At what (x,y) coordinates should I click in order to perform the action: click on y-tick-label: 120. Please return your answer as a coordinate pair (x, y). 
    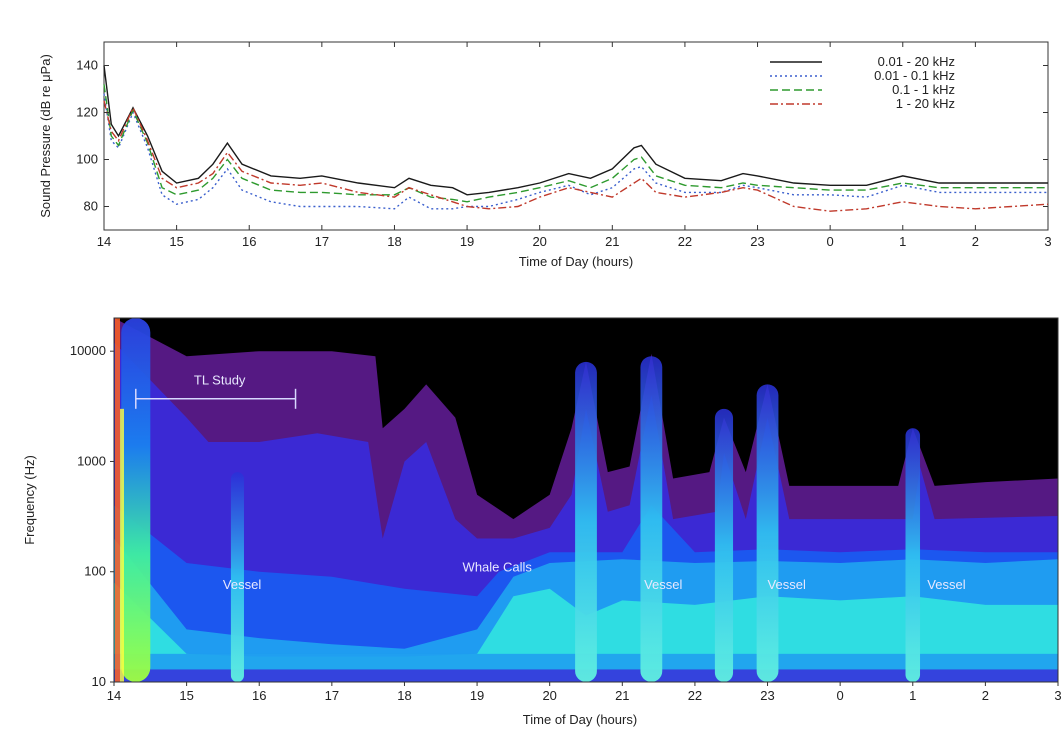
    Looking at the image, I should click on (87, 112).